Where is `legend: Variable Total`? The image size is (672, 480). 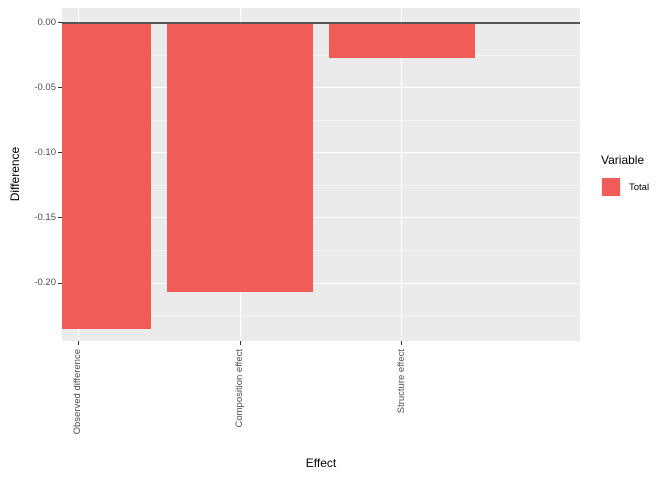 legend: Variable Total is located at coordinates (625, 175).